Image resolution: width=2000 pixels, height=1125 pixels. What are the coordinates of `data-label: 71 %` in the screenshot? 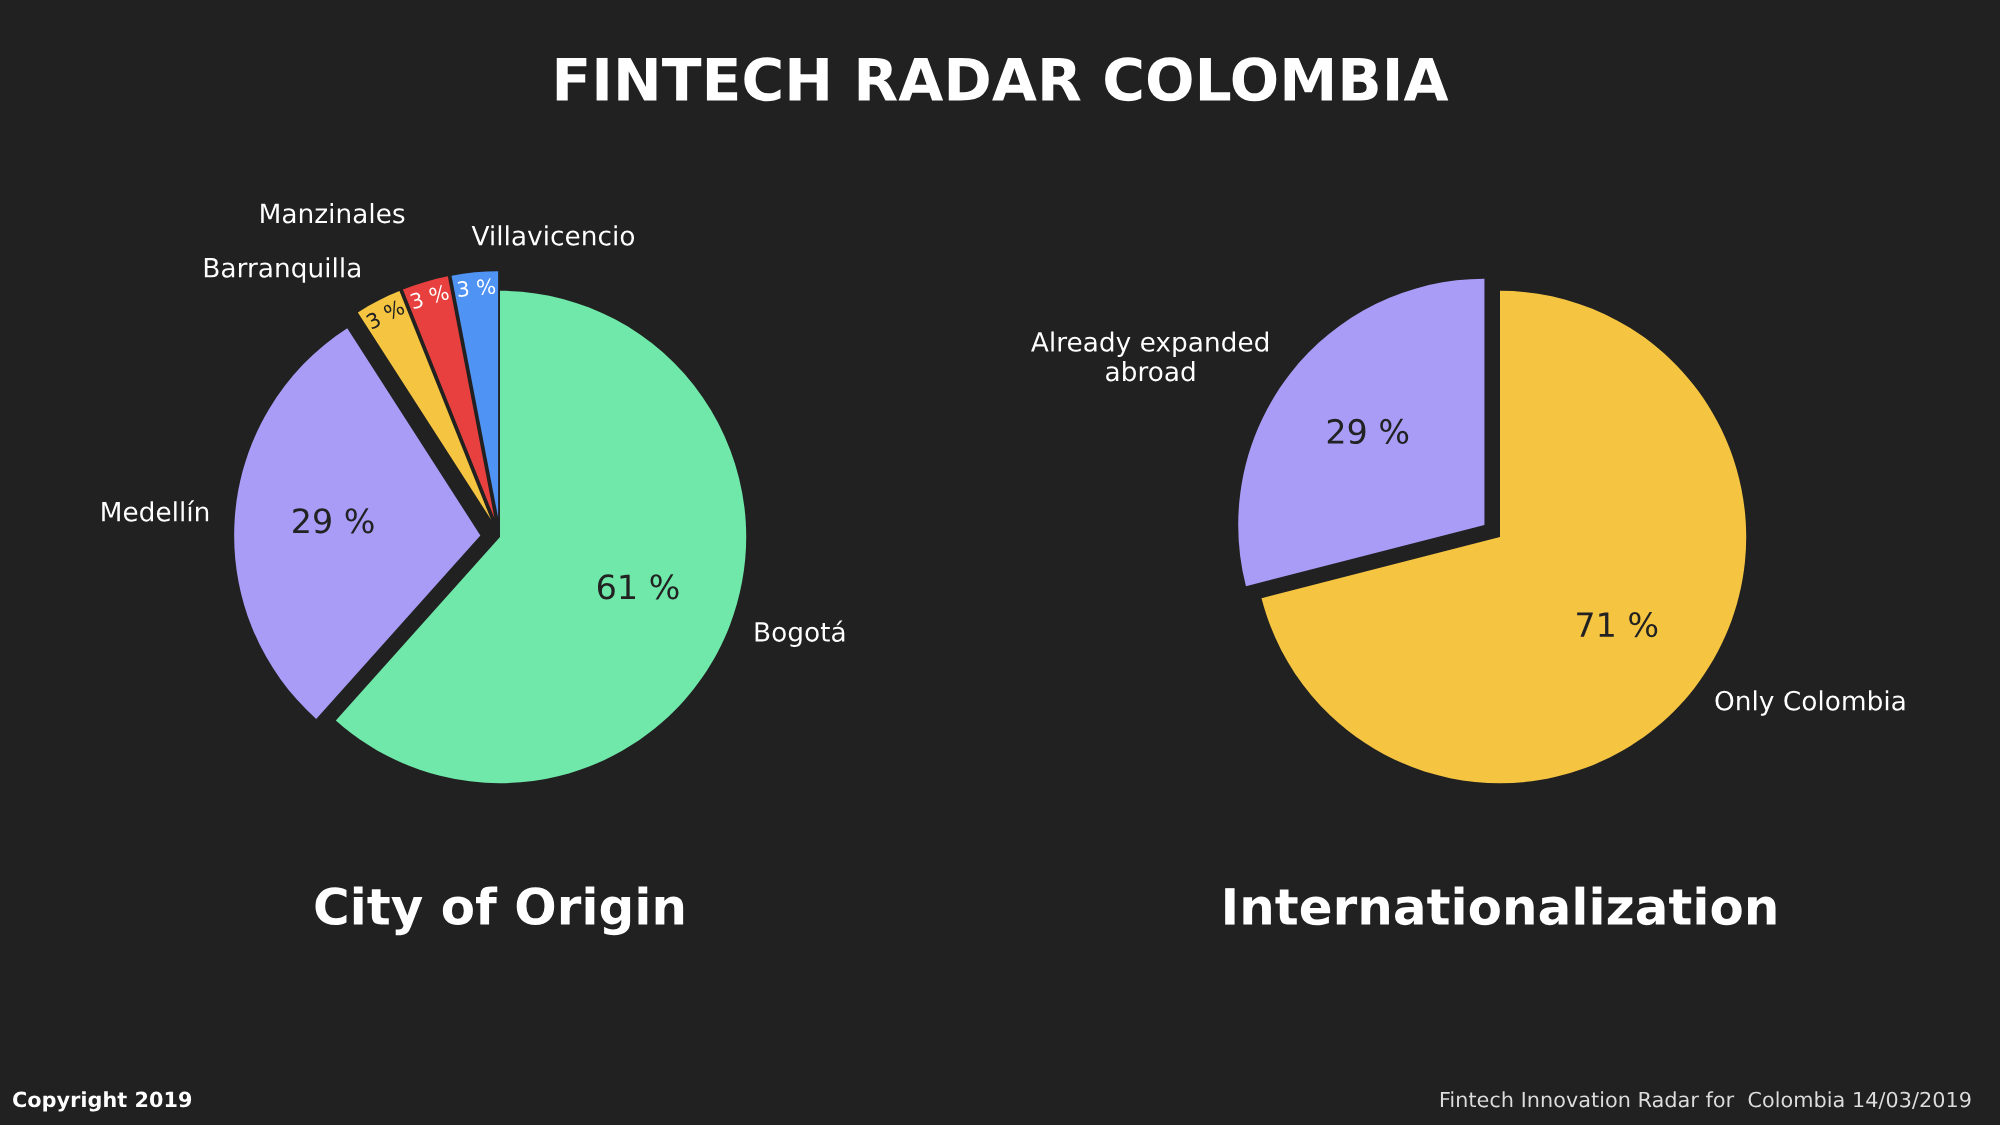 It's located at (1617, 625).